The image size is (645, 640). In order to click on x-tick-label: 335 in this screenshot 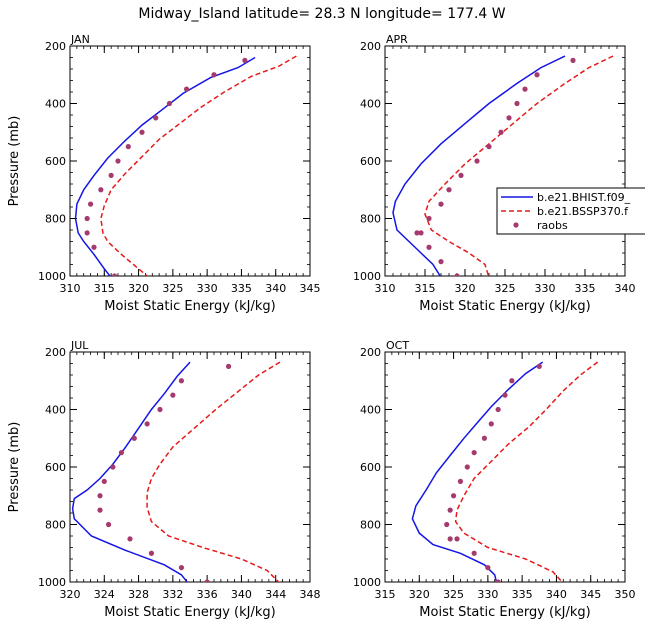, I will do `click(522, 594)`.